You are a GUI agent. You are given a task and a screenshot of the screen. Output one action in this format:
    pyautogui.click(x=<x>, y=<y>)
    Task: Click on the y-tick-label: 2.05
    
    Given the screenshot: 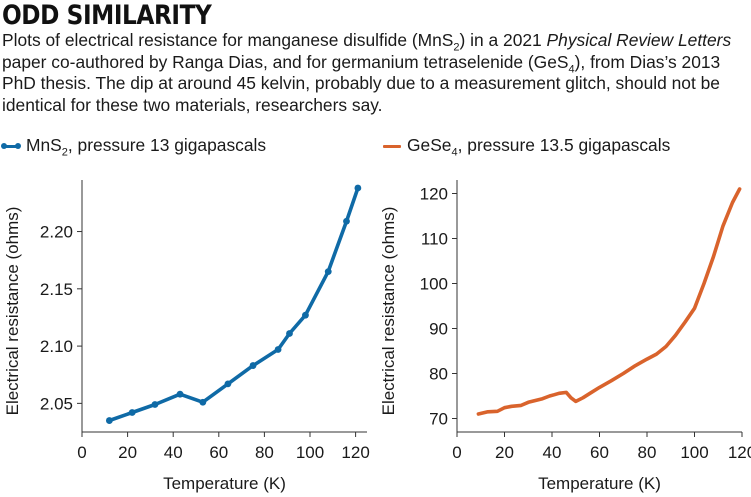 What is the action you would take?
    pyautogui.click(x=56, y=403)
    